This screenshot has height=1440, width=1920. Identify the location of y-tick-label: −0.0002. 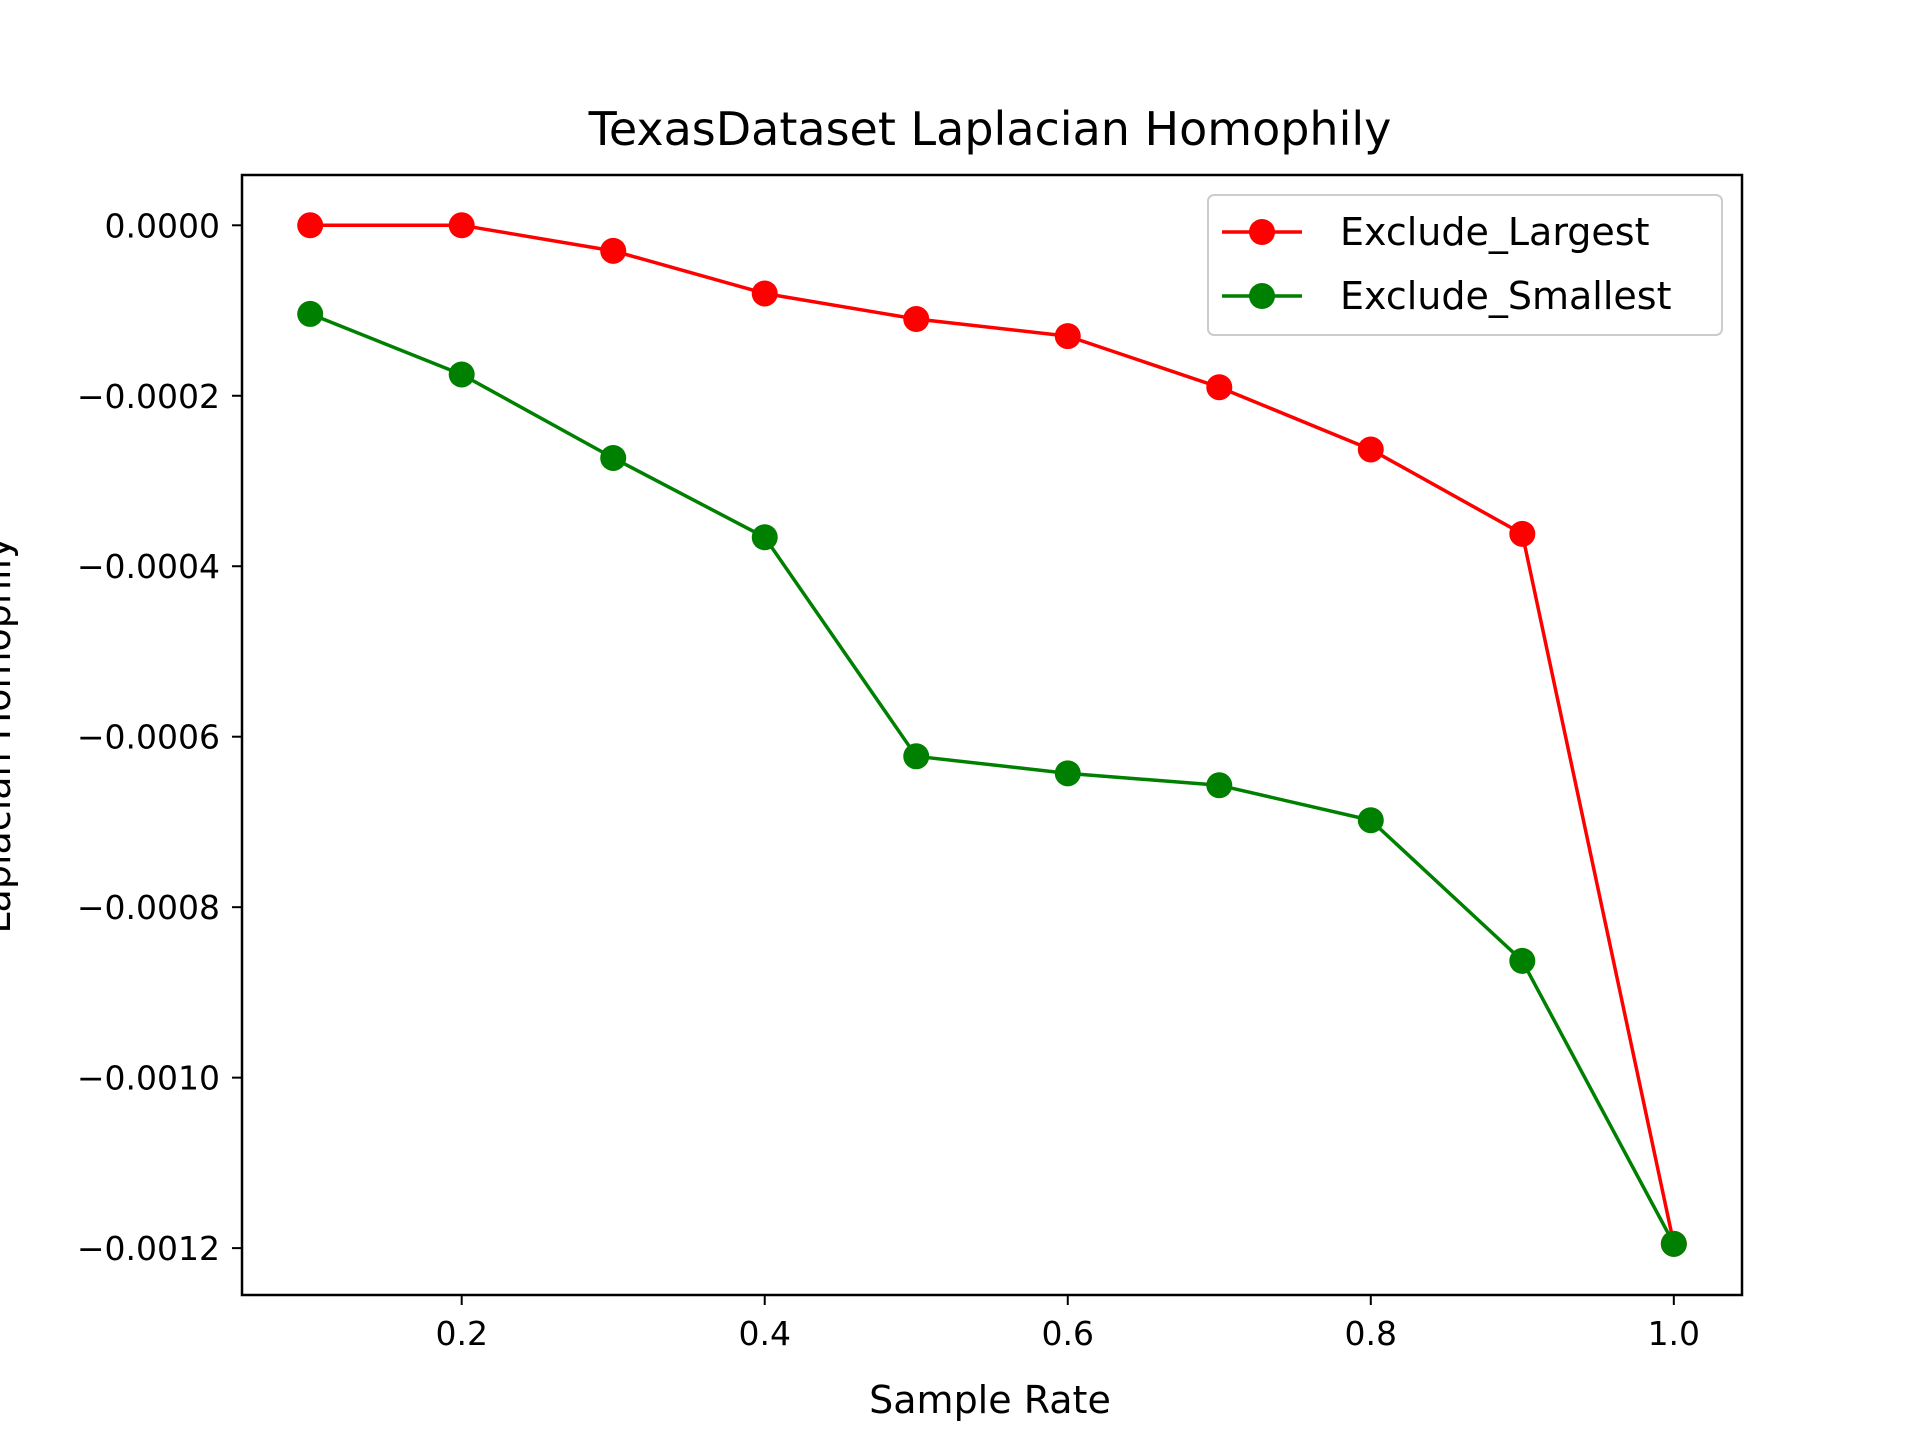
(148, 396).